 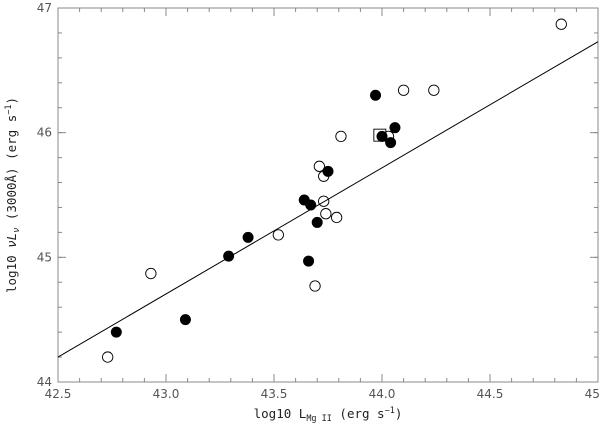 What do you see at coordinates (44, 8) in the screenshot?
I see `y-tick-label: 47` at bounding box center [44, 8].